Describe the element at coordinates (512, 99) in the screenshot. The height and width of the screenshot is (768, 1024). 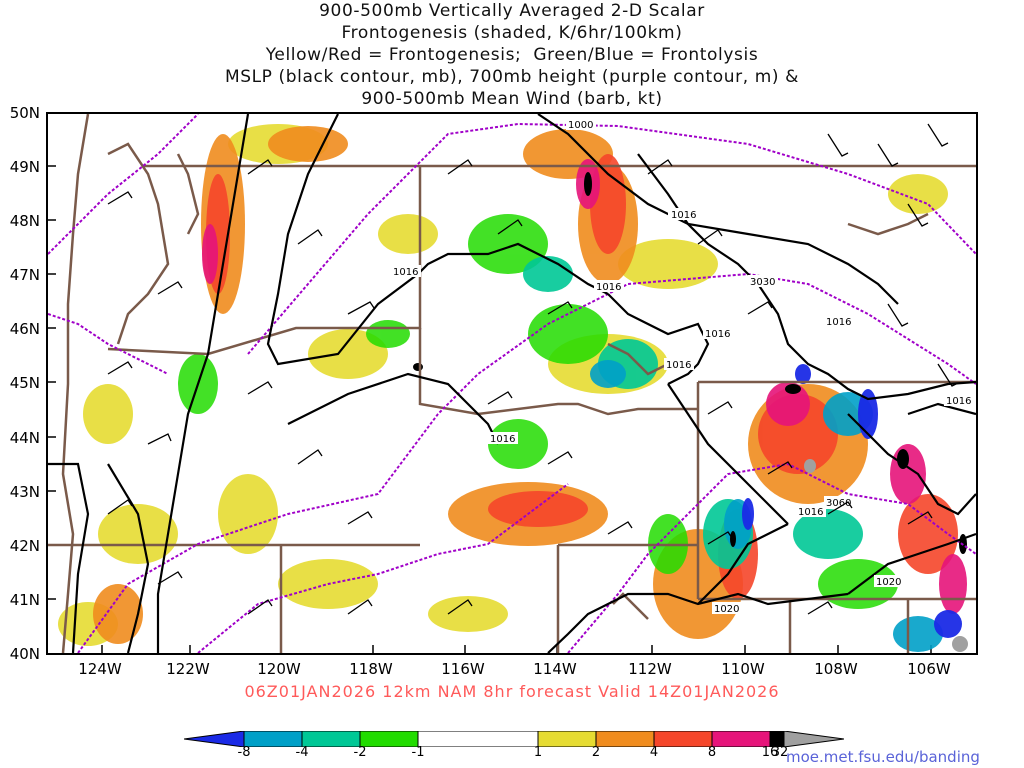
I see `title-line-5: 900-500mb Mean Wind (barb, kt)` at that location.